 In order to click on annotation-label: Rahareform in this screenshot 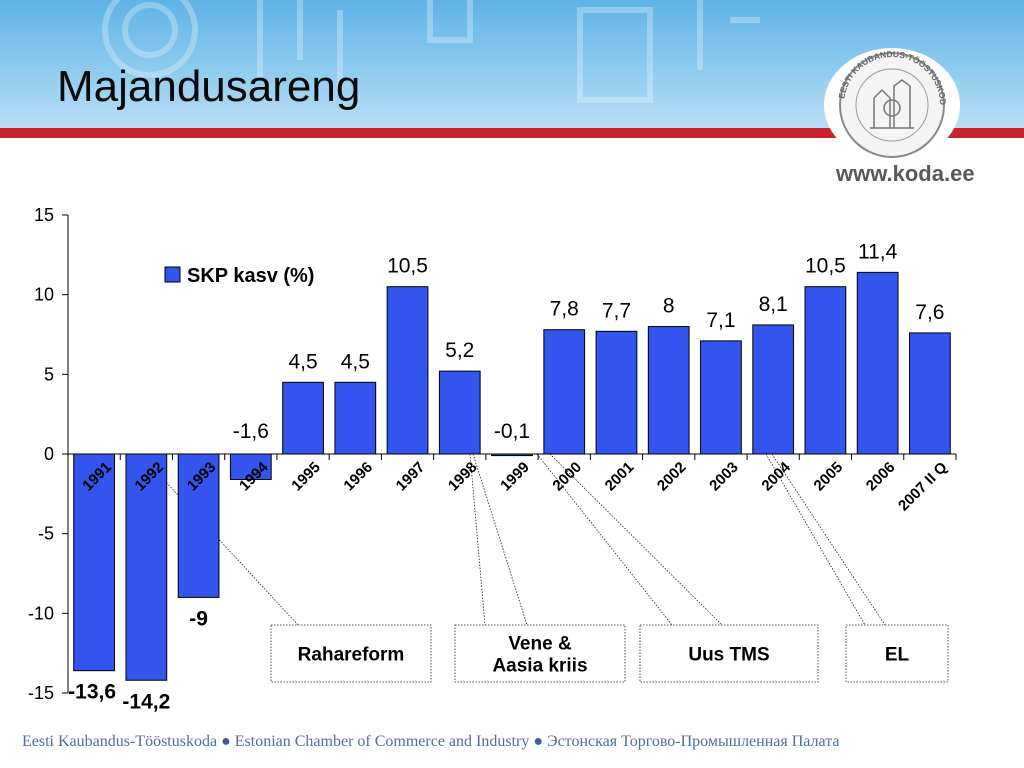, I will do `click(351, 655)`.